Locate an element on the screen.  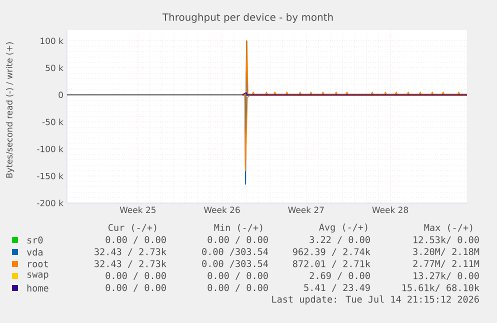
text: 12.53k/ 0.00 is located at coordinates (446, 240).